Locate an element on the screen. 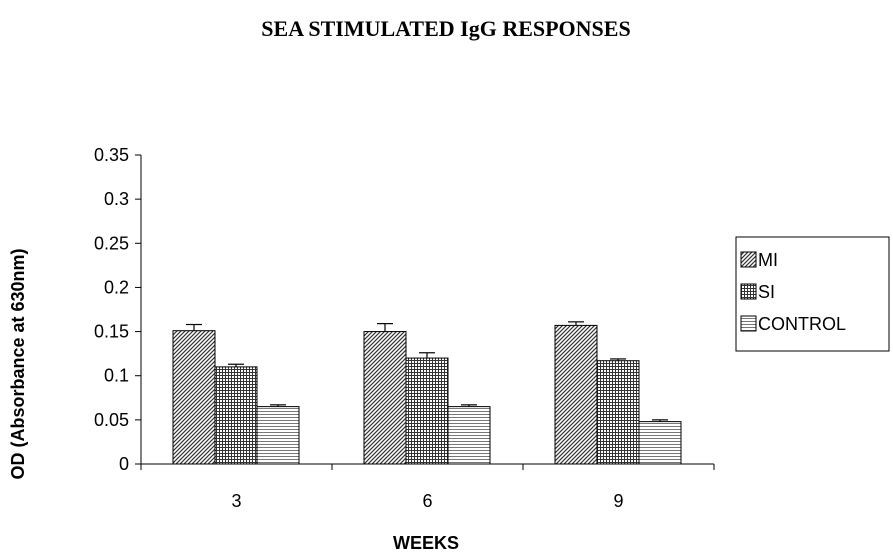  y-axis-ticks: 0 0.05 0.1 0.15 0.2 0.25 0.3 0.35 is located at coordinates (117, 309).